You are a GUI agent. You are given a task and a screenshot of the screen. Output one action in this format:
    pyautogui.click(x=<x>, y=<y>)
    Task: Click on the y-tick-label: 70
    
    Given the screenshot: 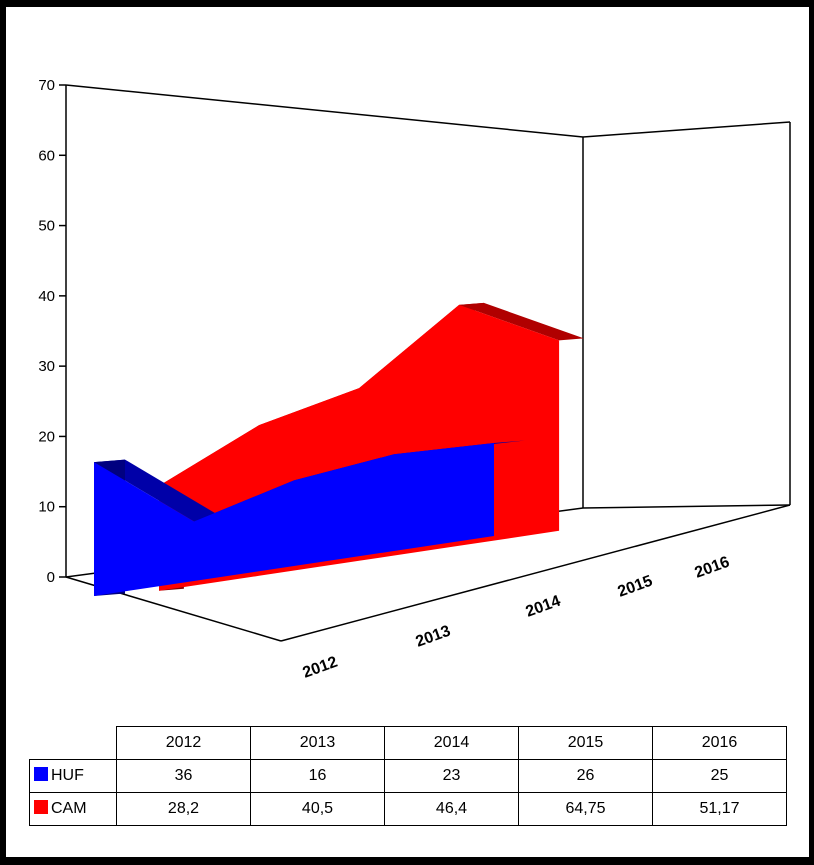 What is the action you would take?
    pyautogui.click(x=46, y=85)
    